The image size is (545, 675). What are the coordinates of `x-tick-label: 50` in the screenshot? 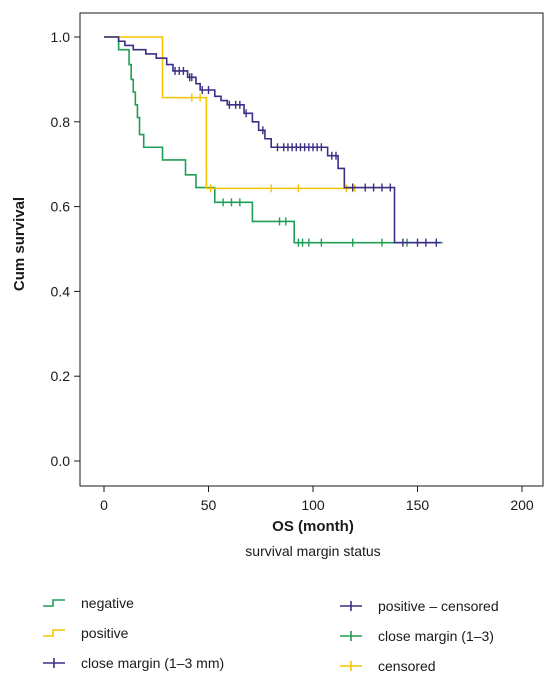 It's located at (209, 505).